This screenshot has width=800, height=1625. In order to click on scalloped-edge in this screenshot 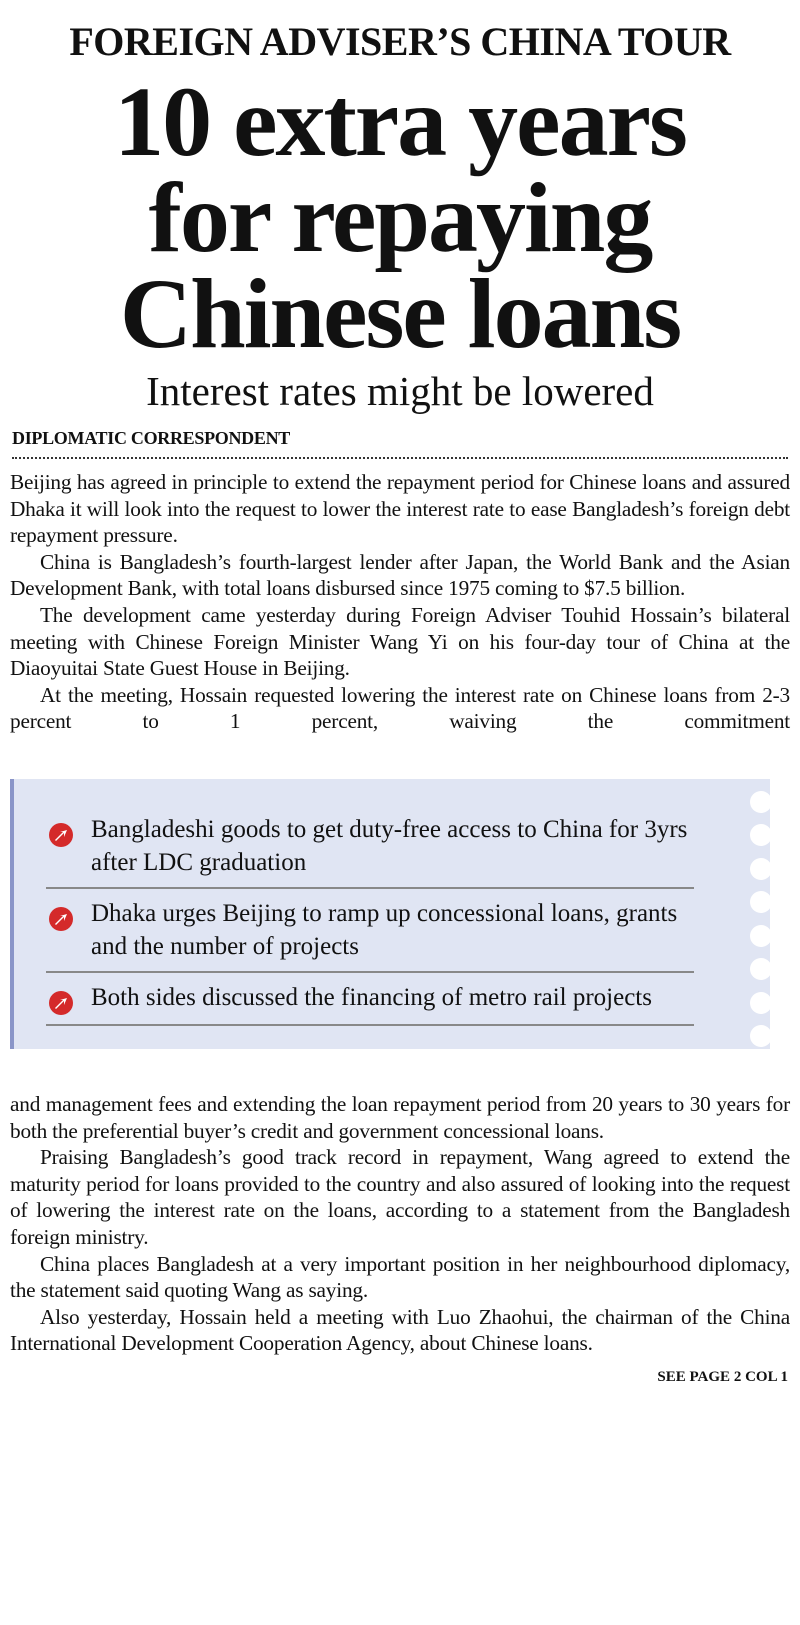, I will do `click(762, 924)`.